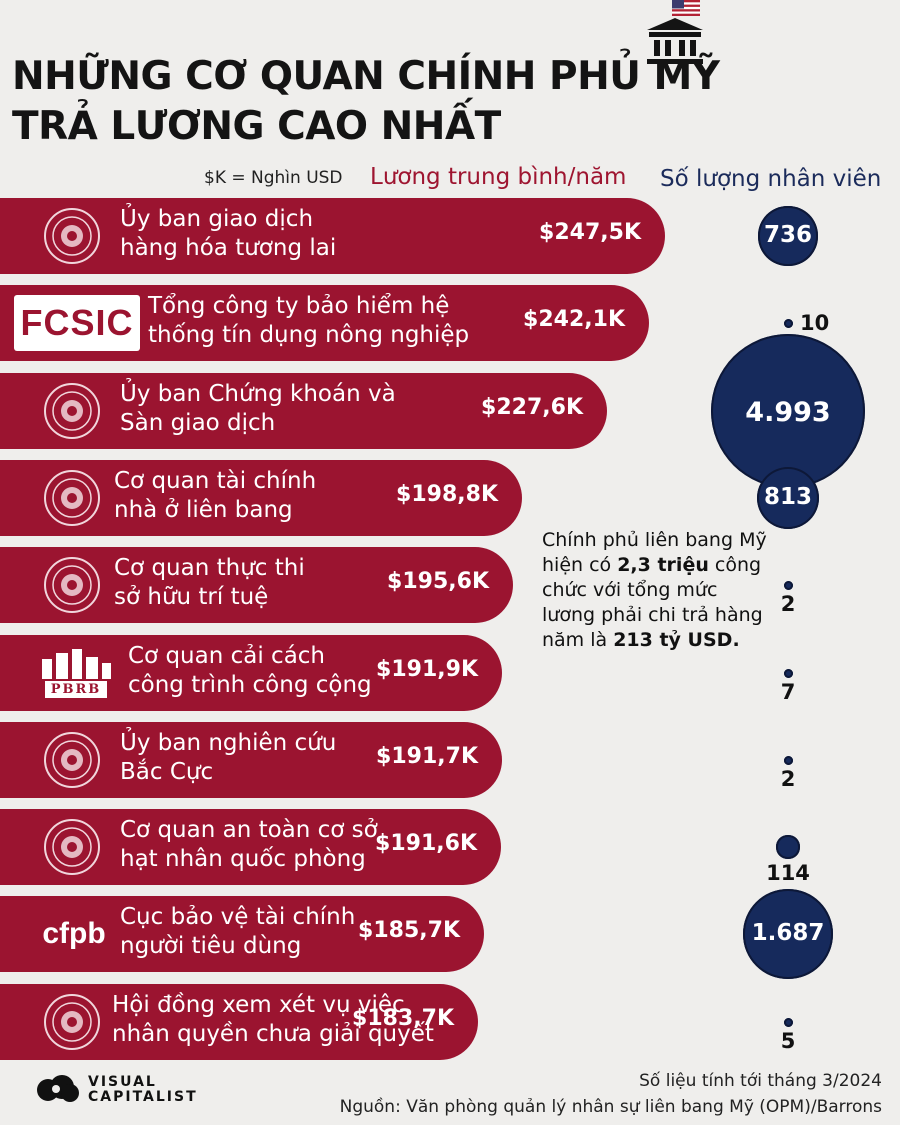  What do you see at coordinates (532, 407) in the screenshot?
I see `salary-value-label: $227,6K` at bounding box center [532, 407].